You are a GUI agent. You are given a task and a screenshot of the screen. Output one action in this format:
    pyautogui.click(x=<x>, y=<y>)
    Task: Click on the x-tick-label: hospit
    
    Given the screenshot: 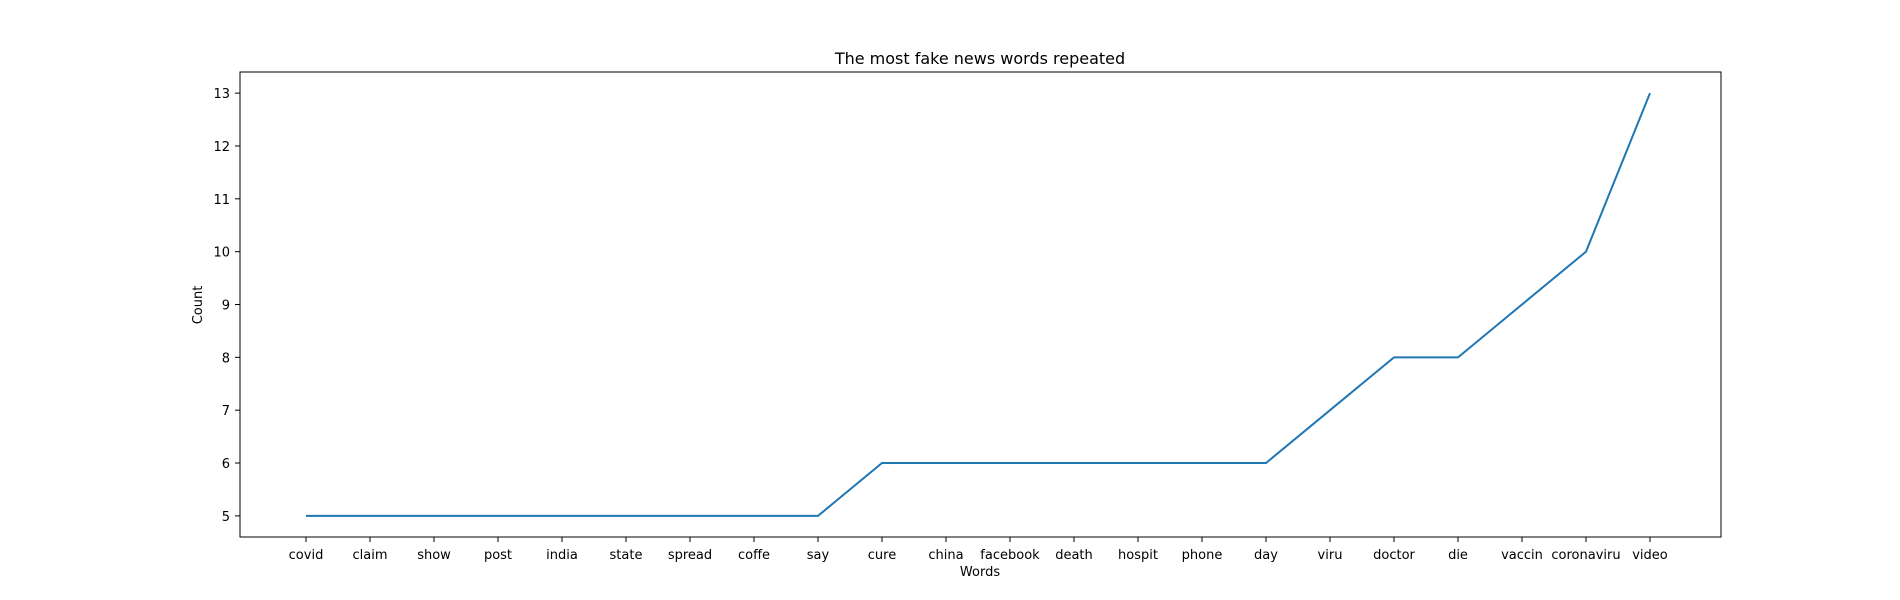 What is the action you would take?
    pyautogui.click(x=1138, y=555)
    